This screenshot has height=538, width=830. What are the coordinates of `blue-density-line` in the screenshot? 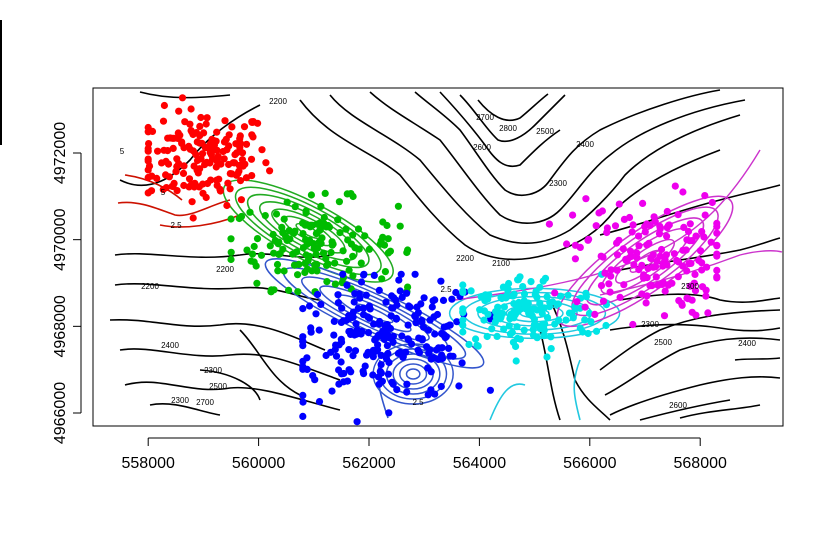 It's located at (374, 313).